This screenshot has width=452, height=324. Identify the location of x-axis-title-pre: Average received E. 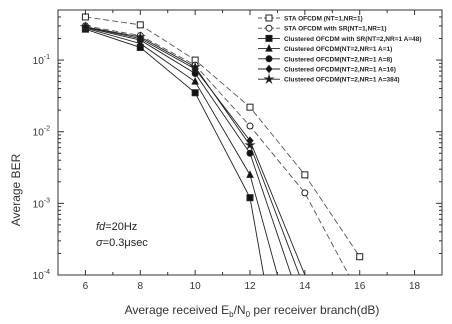
(177, 310).